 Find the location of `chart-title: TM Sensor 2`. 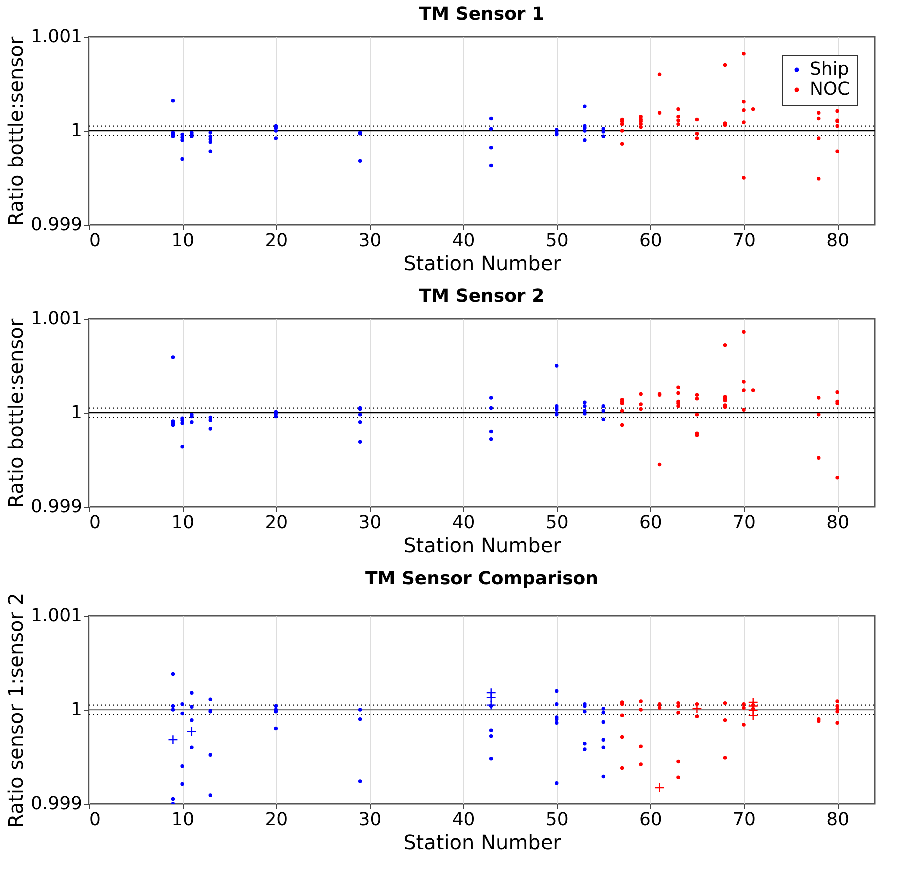

chart-title: TM Sensor 2 is located at coordinates (482, 296).